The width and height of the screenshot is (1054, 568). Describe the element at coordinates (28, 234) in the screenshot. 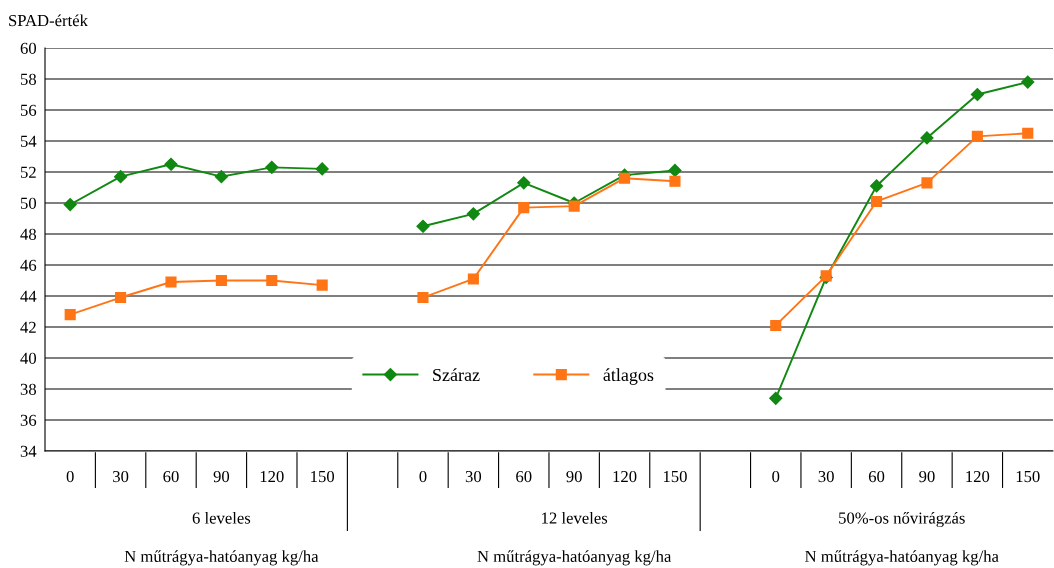

I see `y-tick-label: 48` at that location.